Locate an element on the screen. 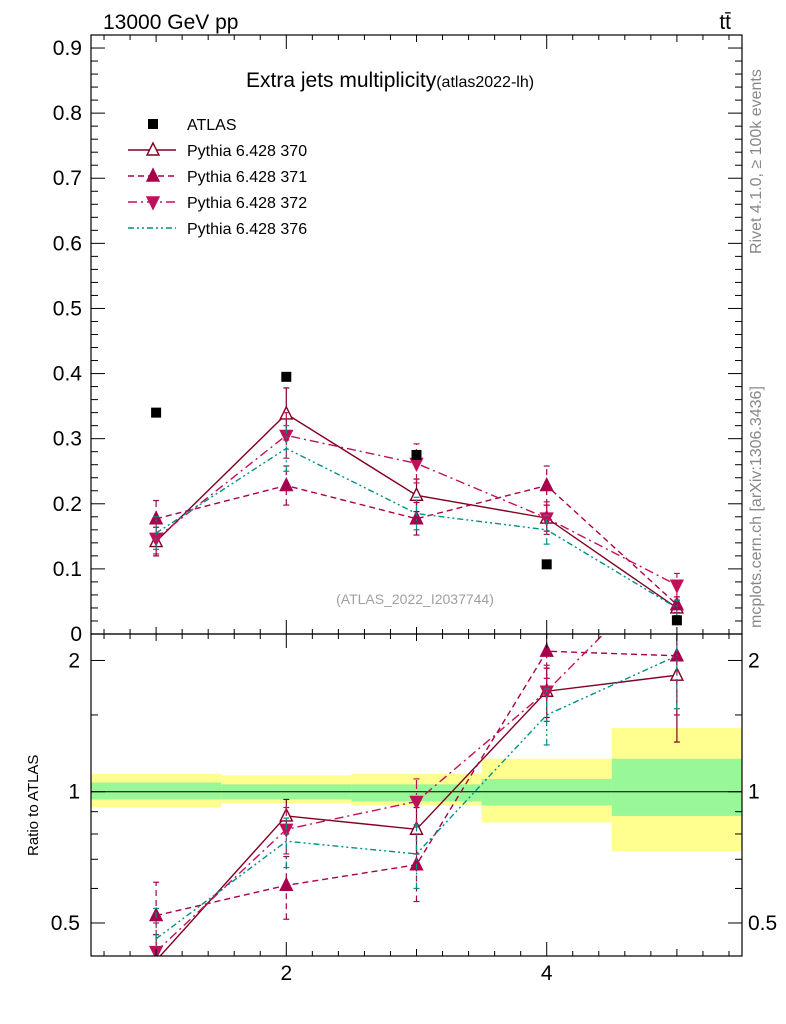 This screenshot has width=786, height=1024. chart-title: Extra jets multiplicity(atlas2022-lh) is located at coordinates (390, 80).